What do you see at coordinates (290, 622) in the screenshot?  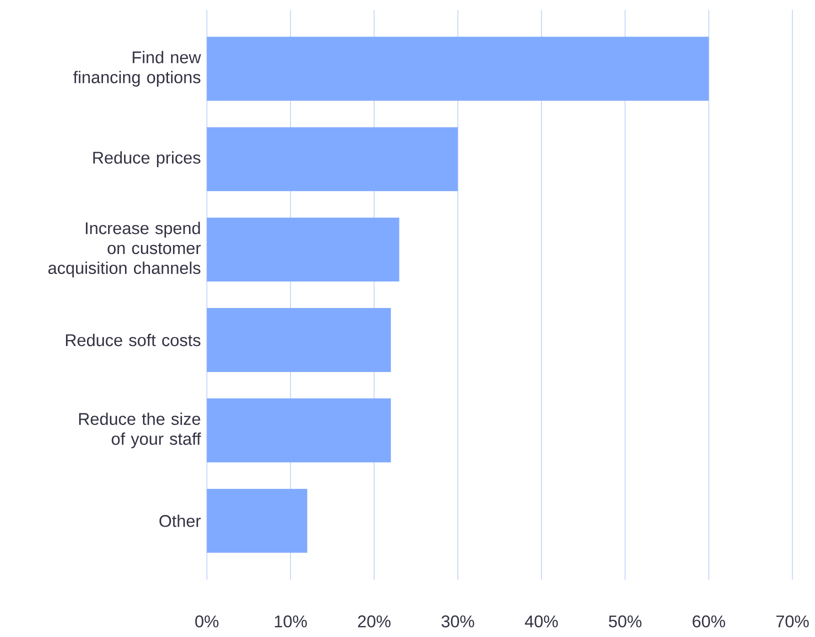 I see `x-tick-label: 10%` at bounding box center [290, 622].